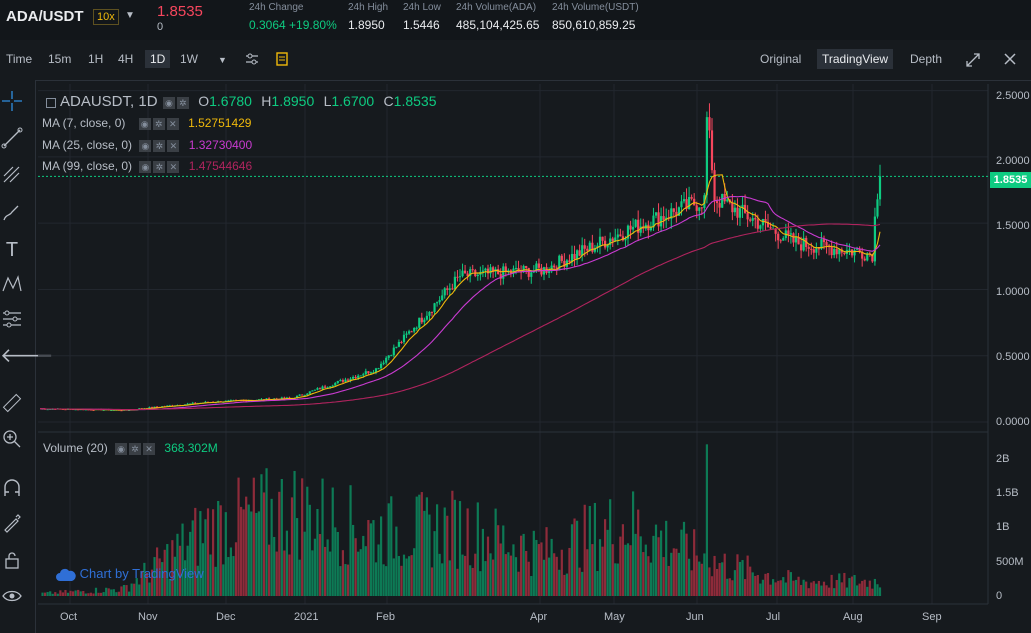 This screenshot has height=633, width=1031. Describe the element at coordinates (149, 448) in the screenshot. I see `volume-remove-icon: ✕` at that location.